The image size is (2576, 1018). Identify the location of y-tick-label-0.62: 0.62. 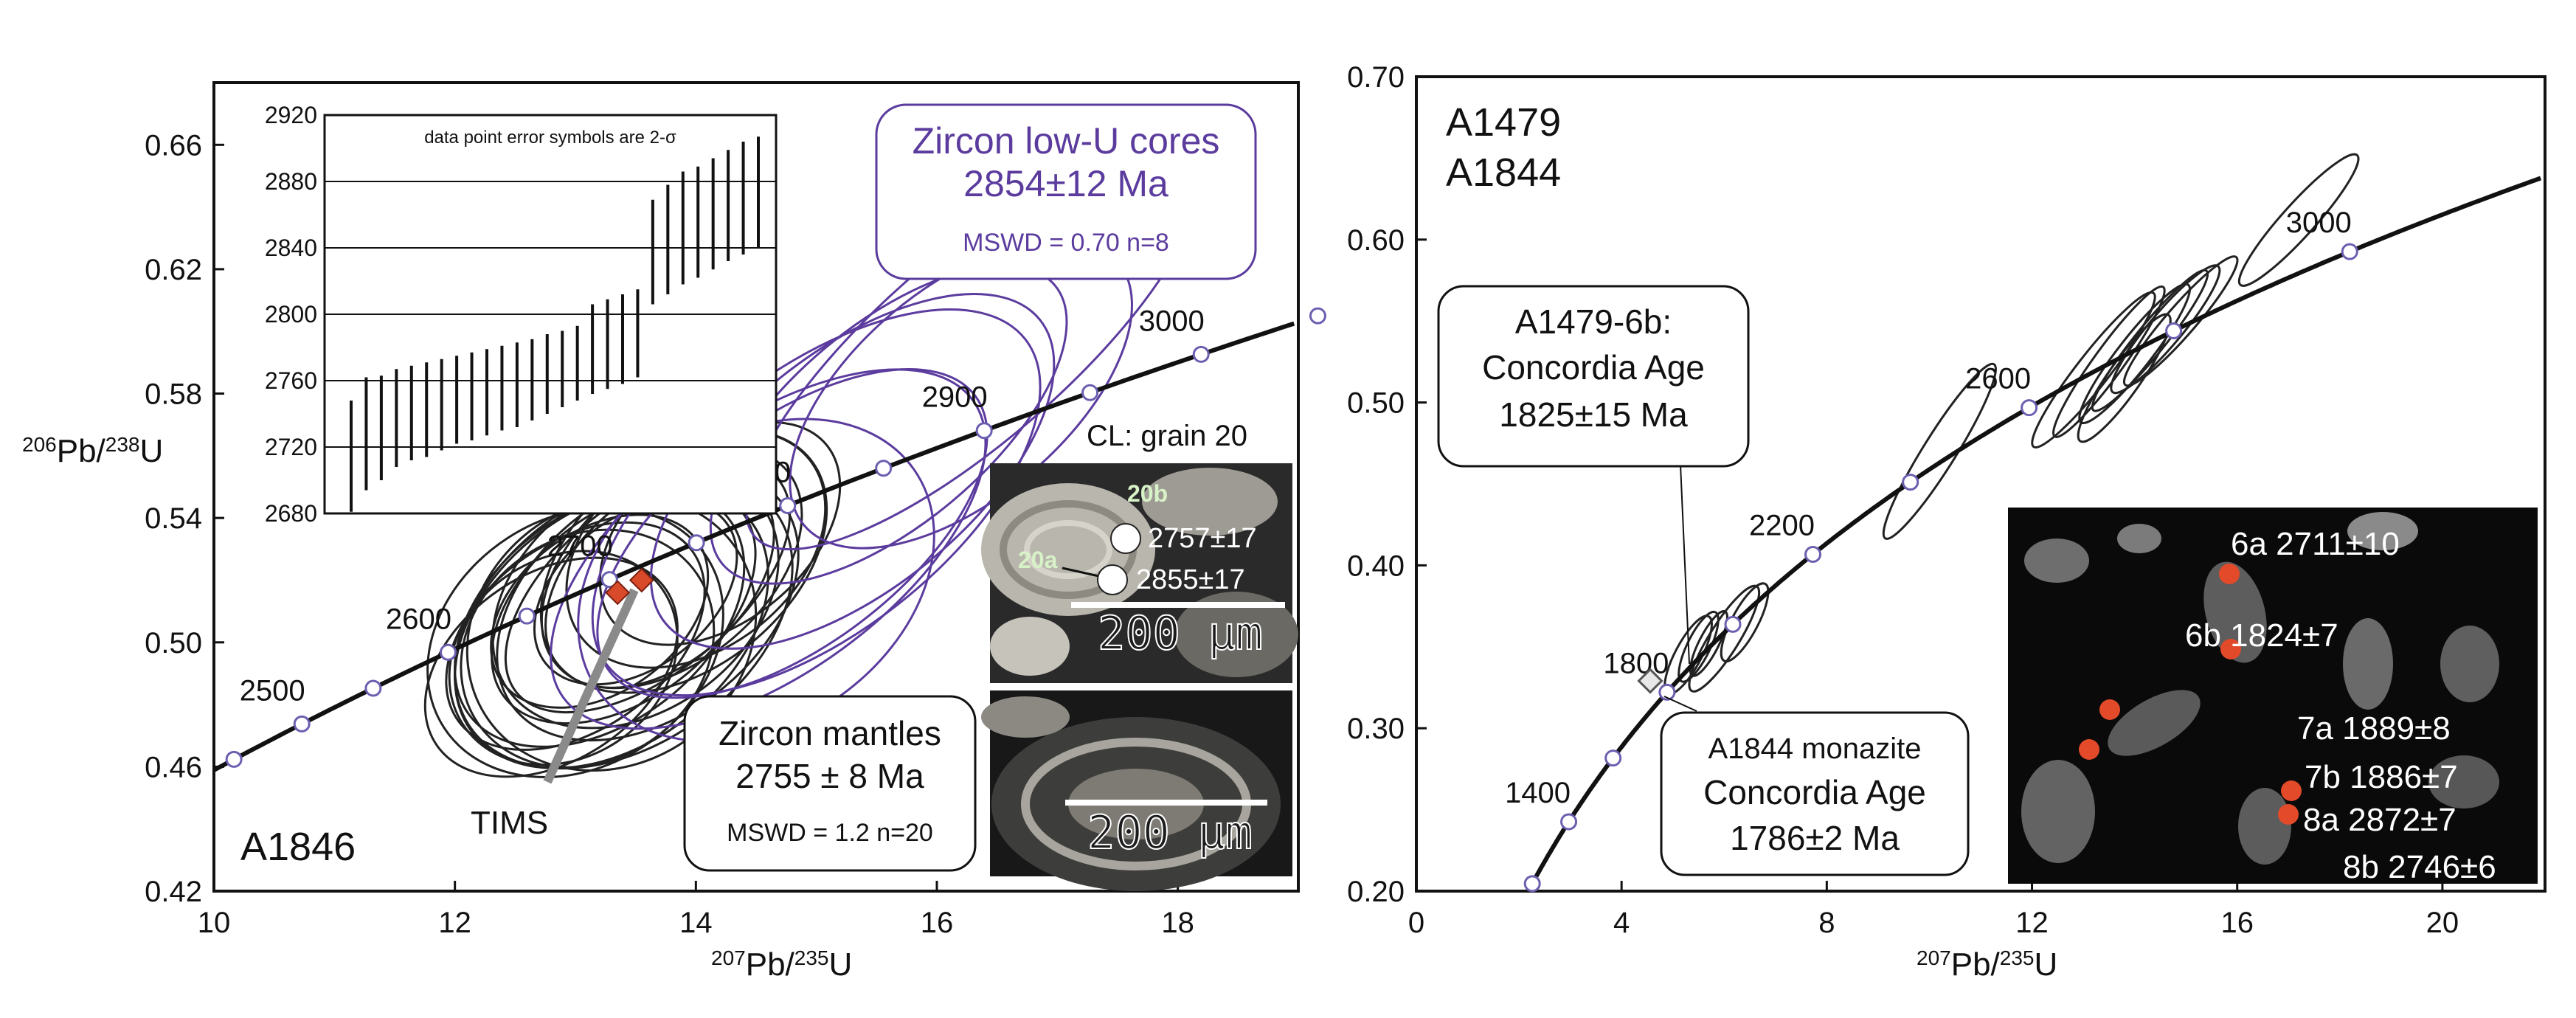
(174, 270).